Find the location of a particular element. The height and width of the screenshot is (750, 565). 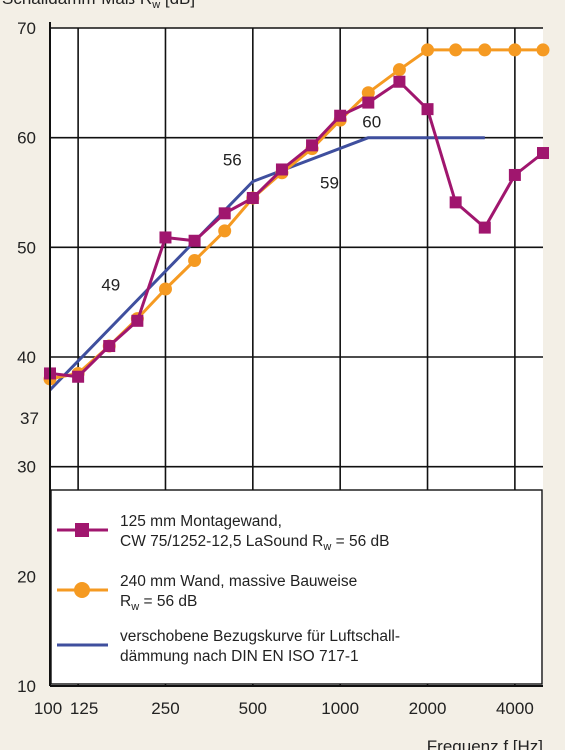

legend-label-montagewand-line1: 125 mm Montagewand, is located at coordinates (201, 521).